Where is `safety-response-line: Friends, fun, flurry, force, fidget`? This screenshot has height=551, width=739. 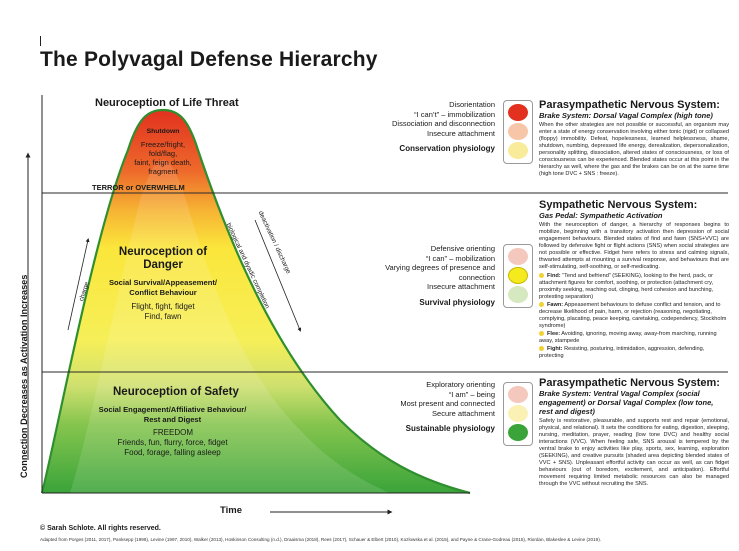 safety-response-line: Friends, fun, flurry, force, fidget is located at coordinates (172, 442).